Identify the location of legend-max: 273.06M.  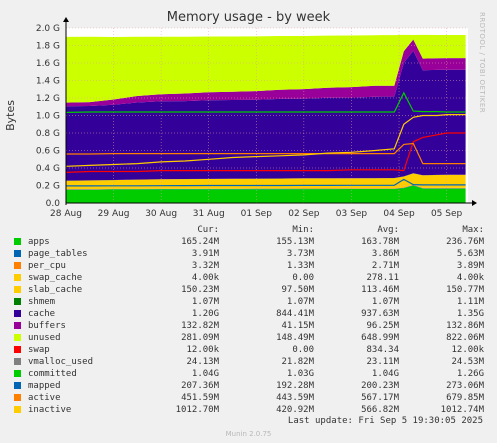
(465, 386).